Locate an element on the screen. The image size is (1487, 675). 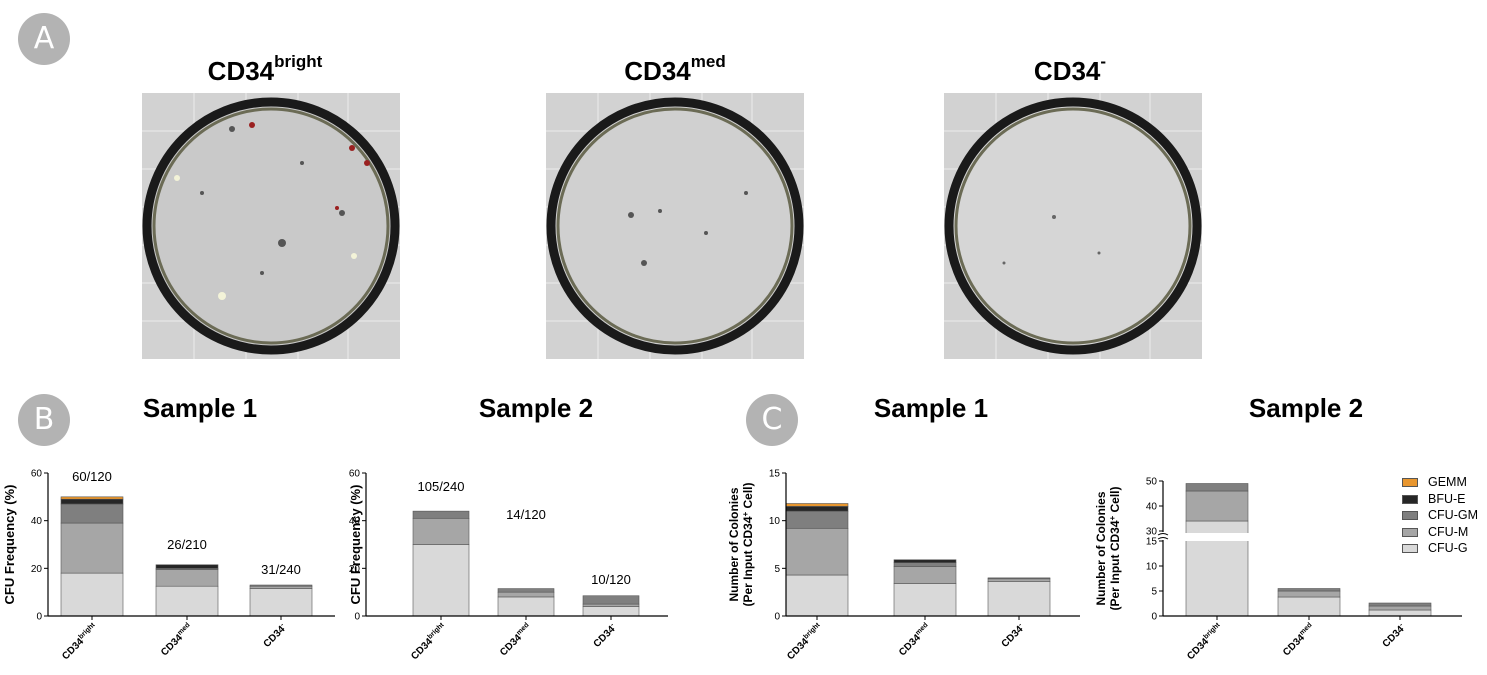
bar-annotation-0: 60/120 is located at coordinates (92, 476).